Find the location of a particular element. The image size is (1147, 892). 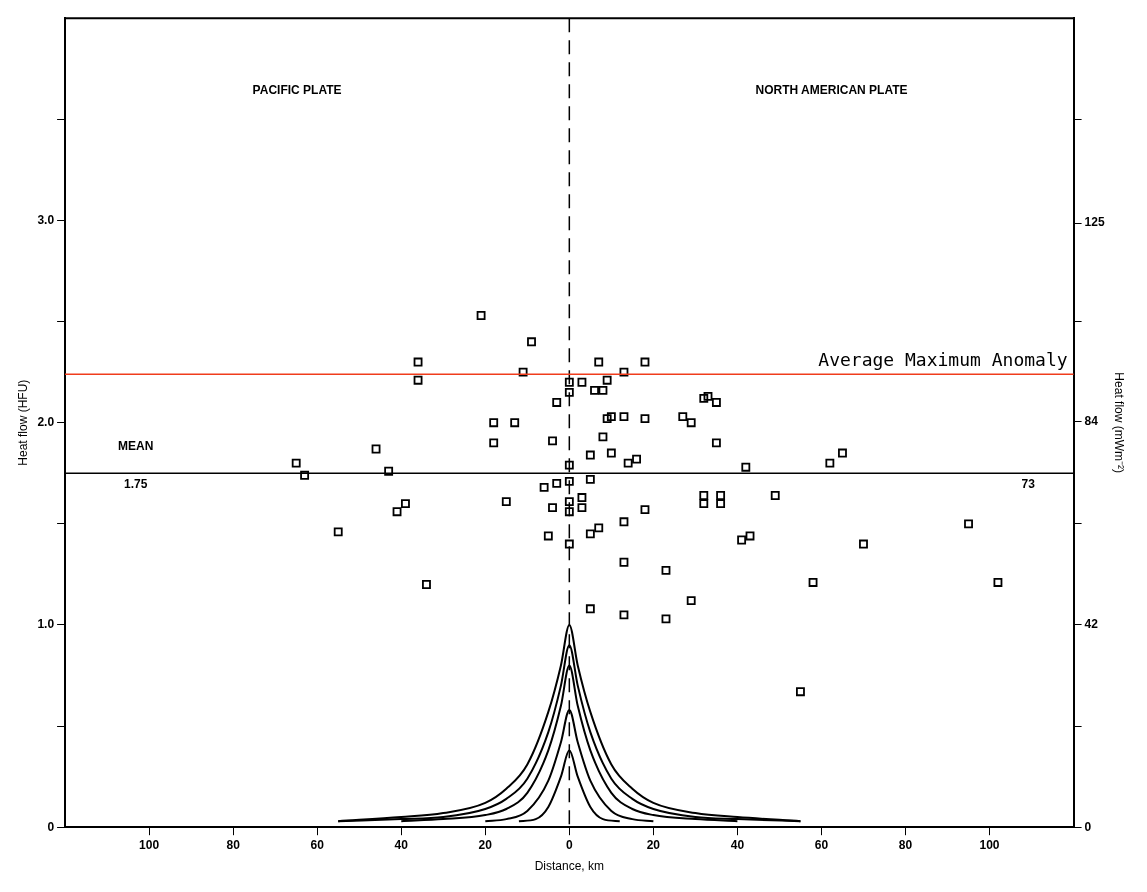

y2-axis-title: Heat flow (mWm⁻²) is located at coordinates (1119, 423).